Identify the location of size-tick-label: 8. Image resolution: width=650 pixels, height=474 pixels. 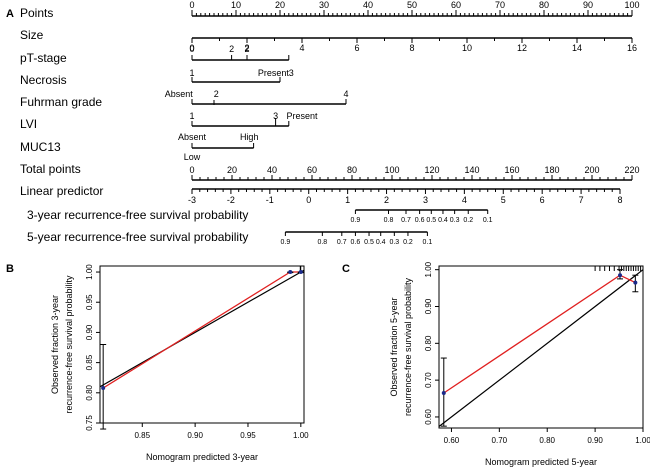
(411, 48).